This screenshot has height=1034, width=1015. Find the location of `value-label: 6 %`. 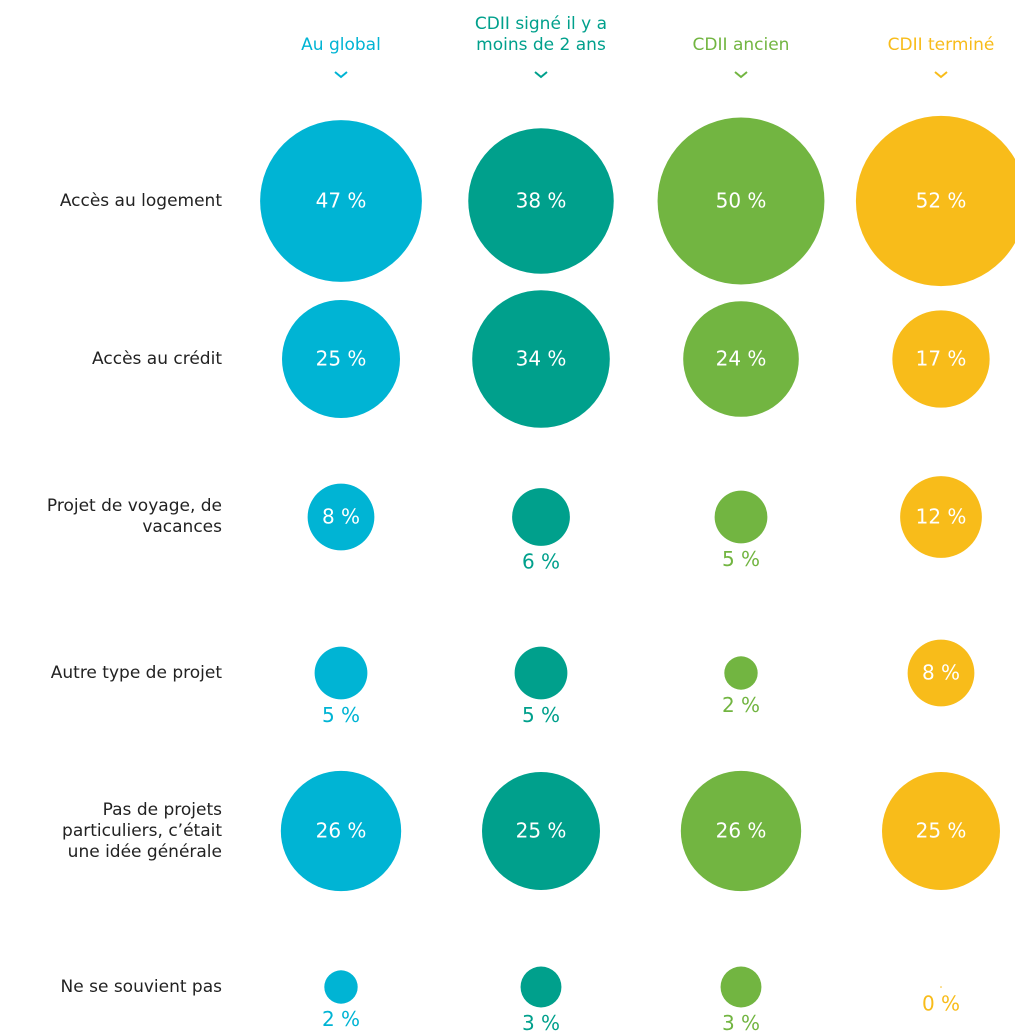

value-label: 6 % is located at coordinates (541, 561).